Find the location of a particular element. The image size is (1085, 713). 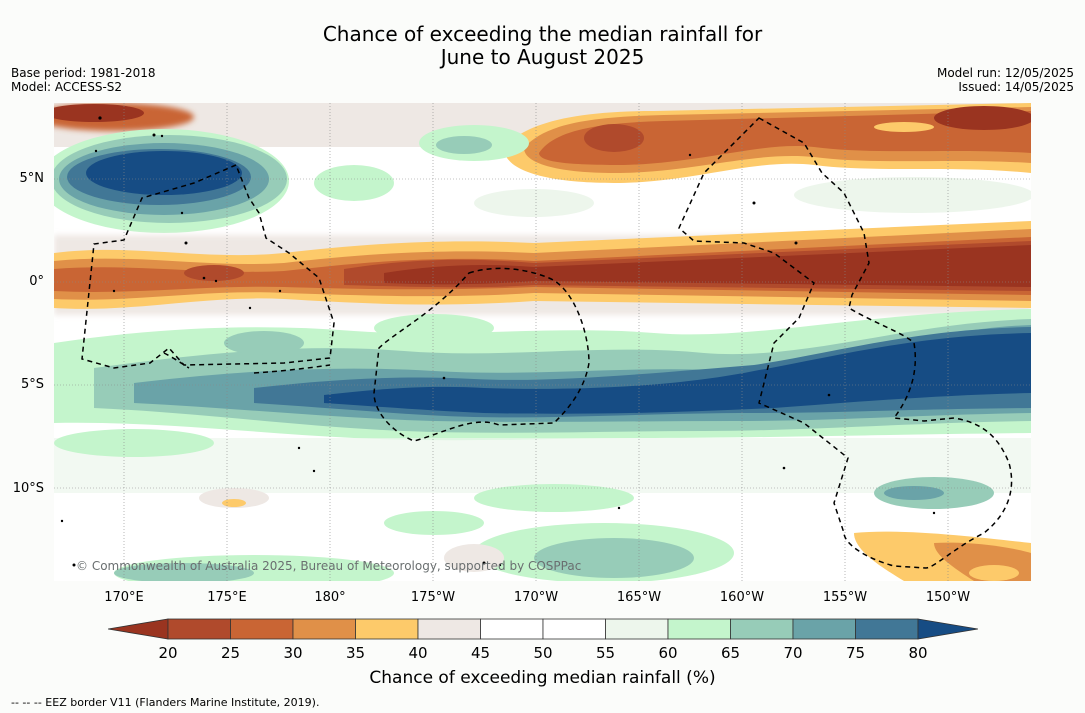

colorbar-upper-extension is located at coordinates (948, 629).